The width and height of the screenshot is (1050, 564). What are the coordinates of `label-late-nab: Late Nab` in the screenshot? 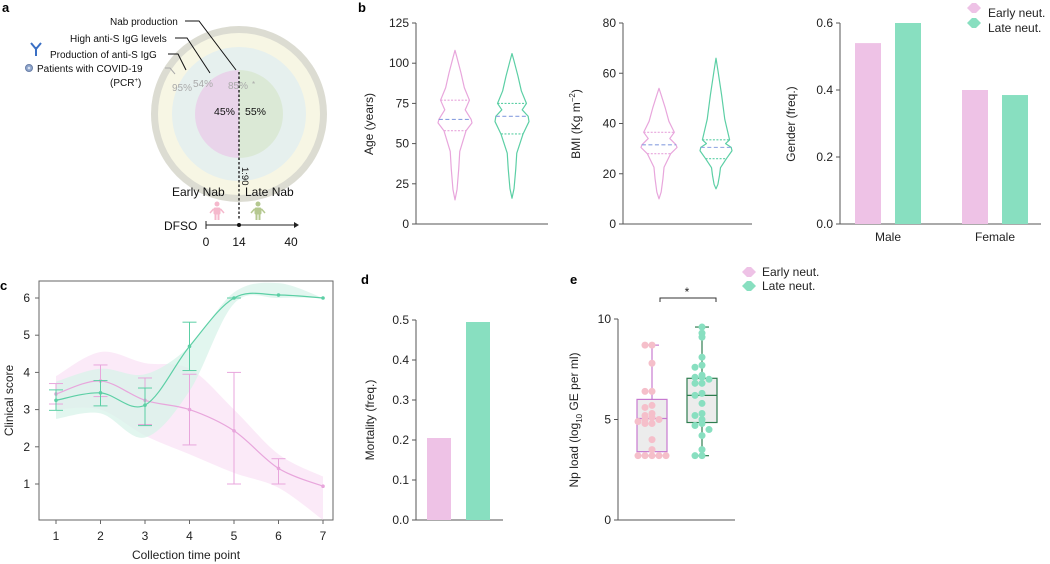 It's located at (269, 192).